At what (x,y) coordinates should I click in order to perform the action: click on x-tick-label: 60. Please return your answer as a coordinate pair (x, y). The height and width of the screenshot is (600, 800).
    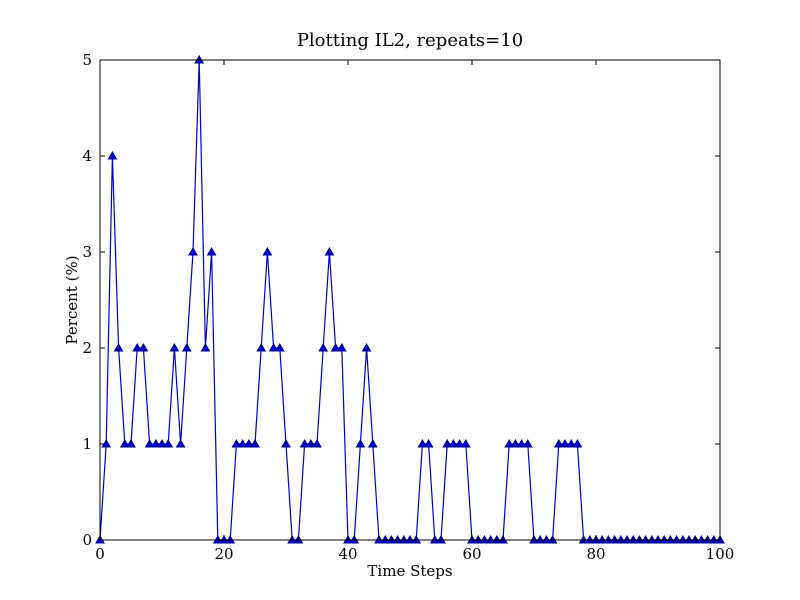
    Looking at the image, I should click on (471, 554).